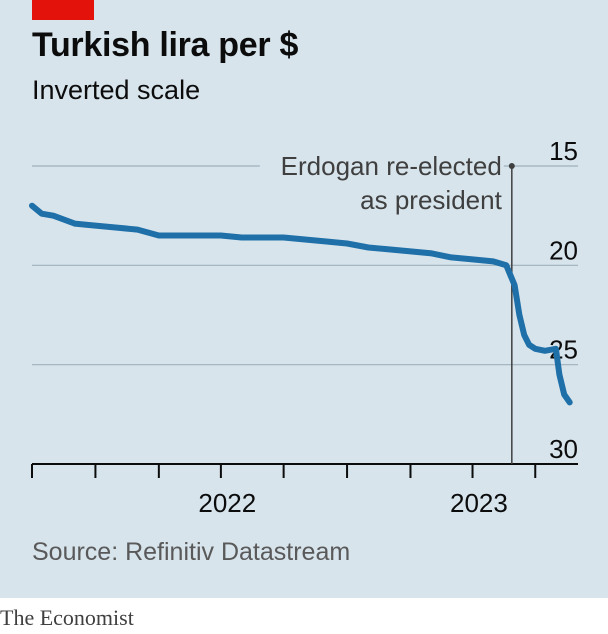  I want to click on annotation-text-line-1: Erdogan re-elected, so click(391, 166).